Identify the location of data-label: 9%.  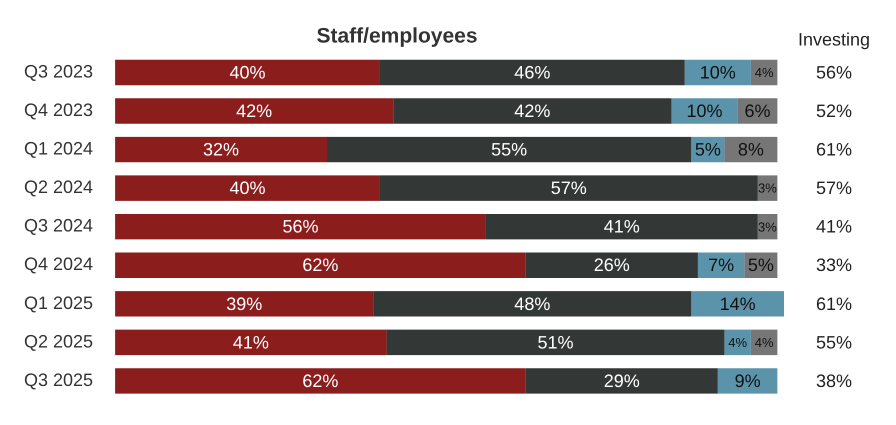
(747, 380).